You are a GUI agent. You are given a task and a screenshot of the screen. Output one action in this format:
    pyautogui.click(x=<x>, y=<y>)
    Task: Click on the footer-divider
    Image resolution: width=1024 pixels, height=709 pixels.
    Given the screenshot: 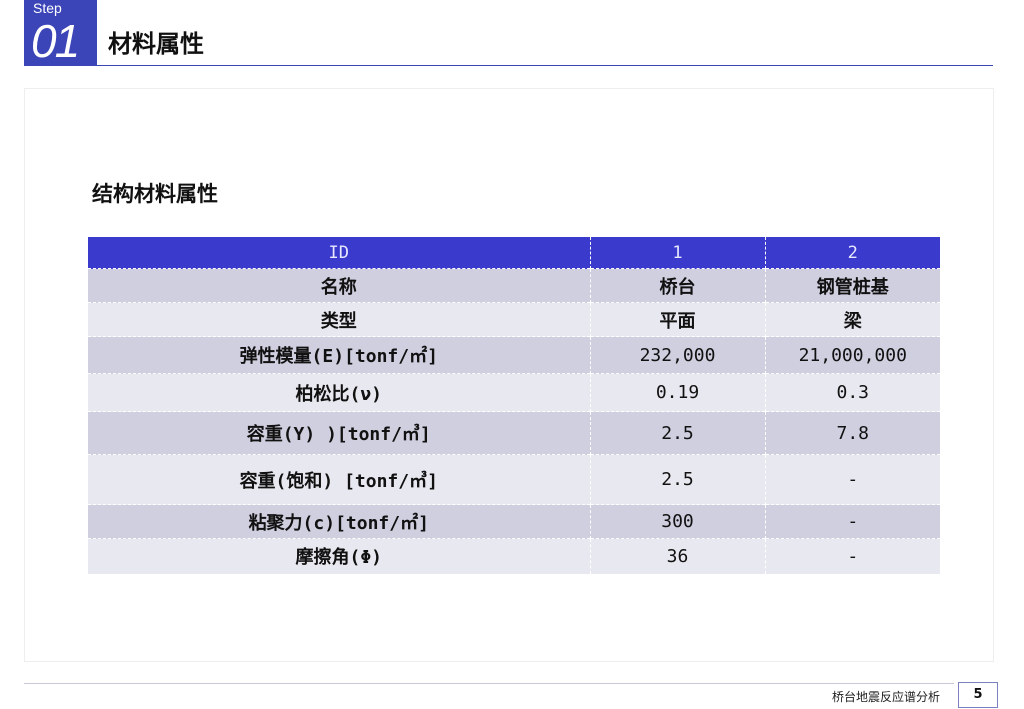 What is the action you would take?
    pyautogui.click(x=489, y=683)
    